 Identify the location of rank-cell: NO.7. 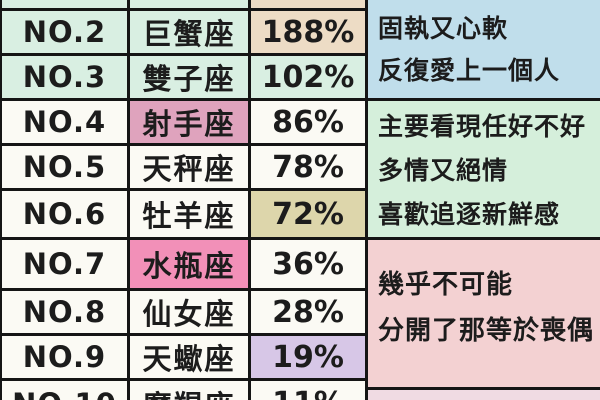
(64, 264).